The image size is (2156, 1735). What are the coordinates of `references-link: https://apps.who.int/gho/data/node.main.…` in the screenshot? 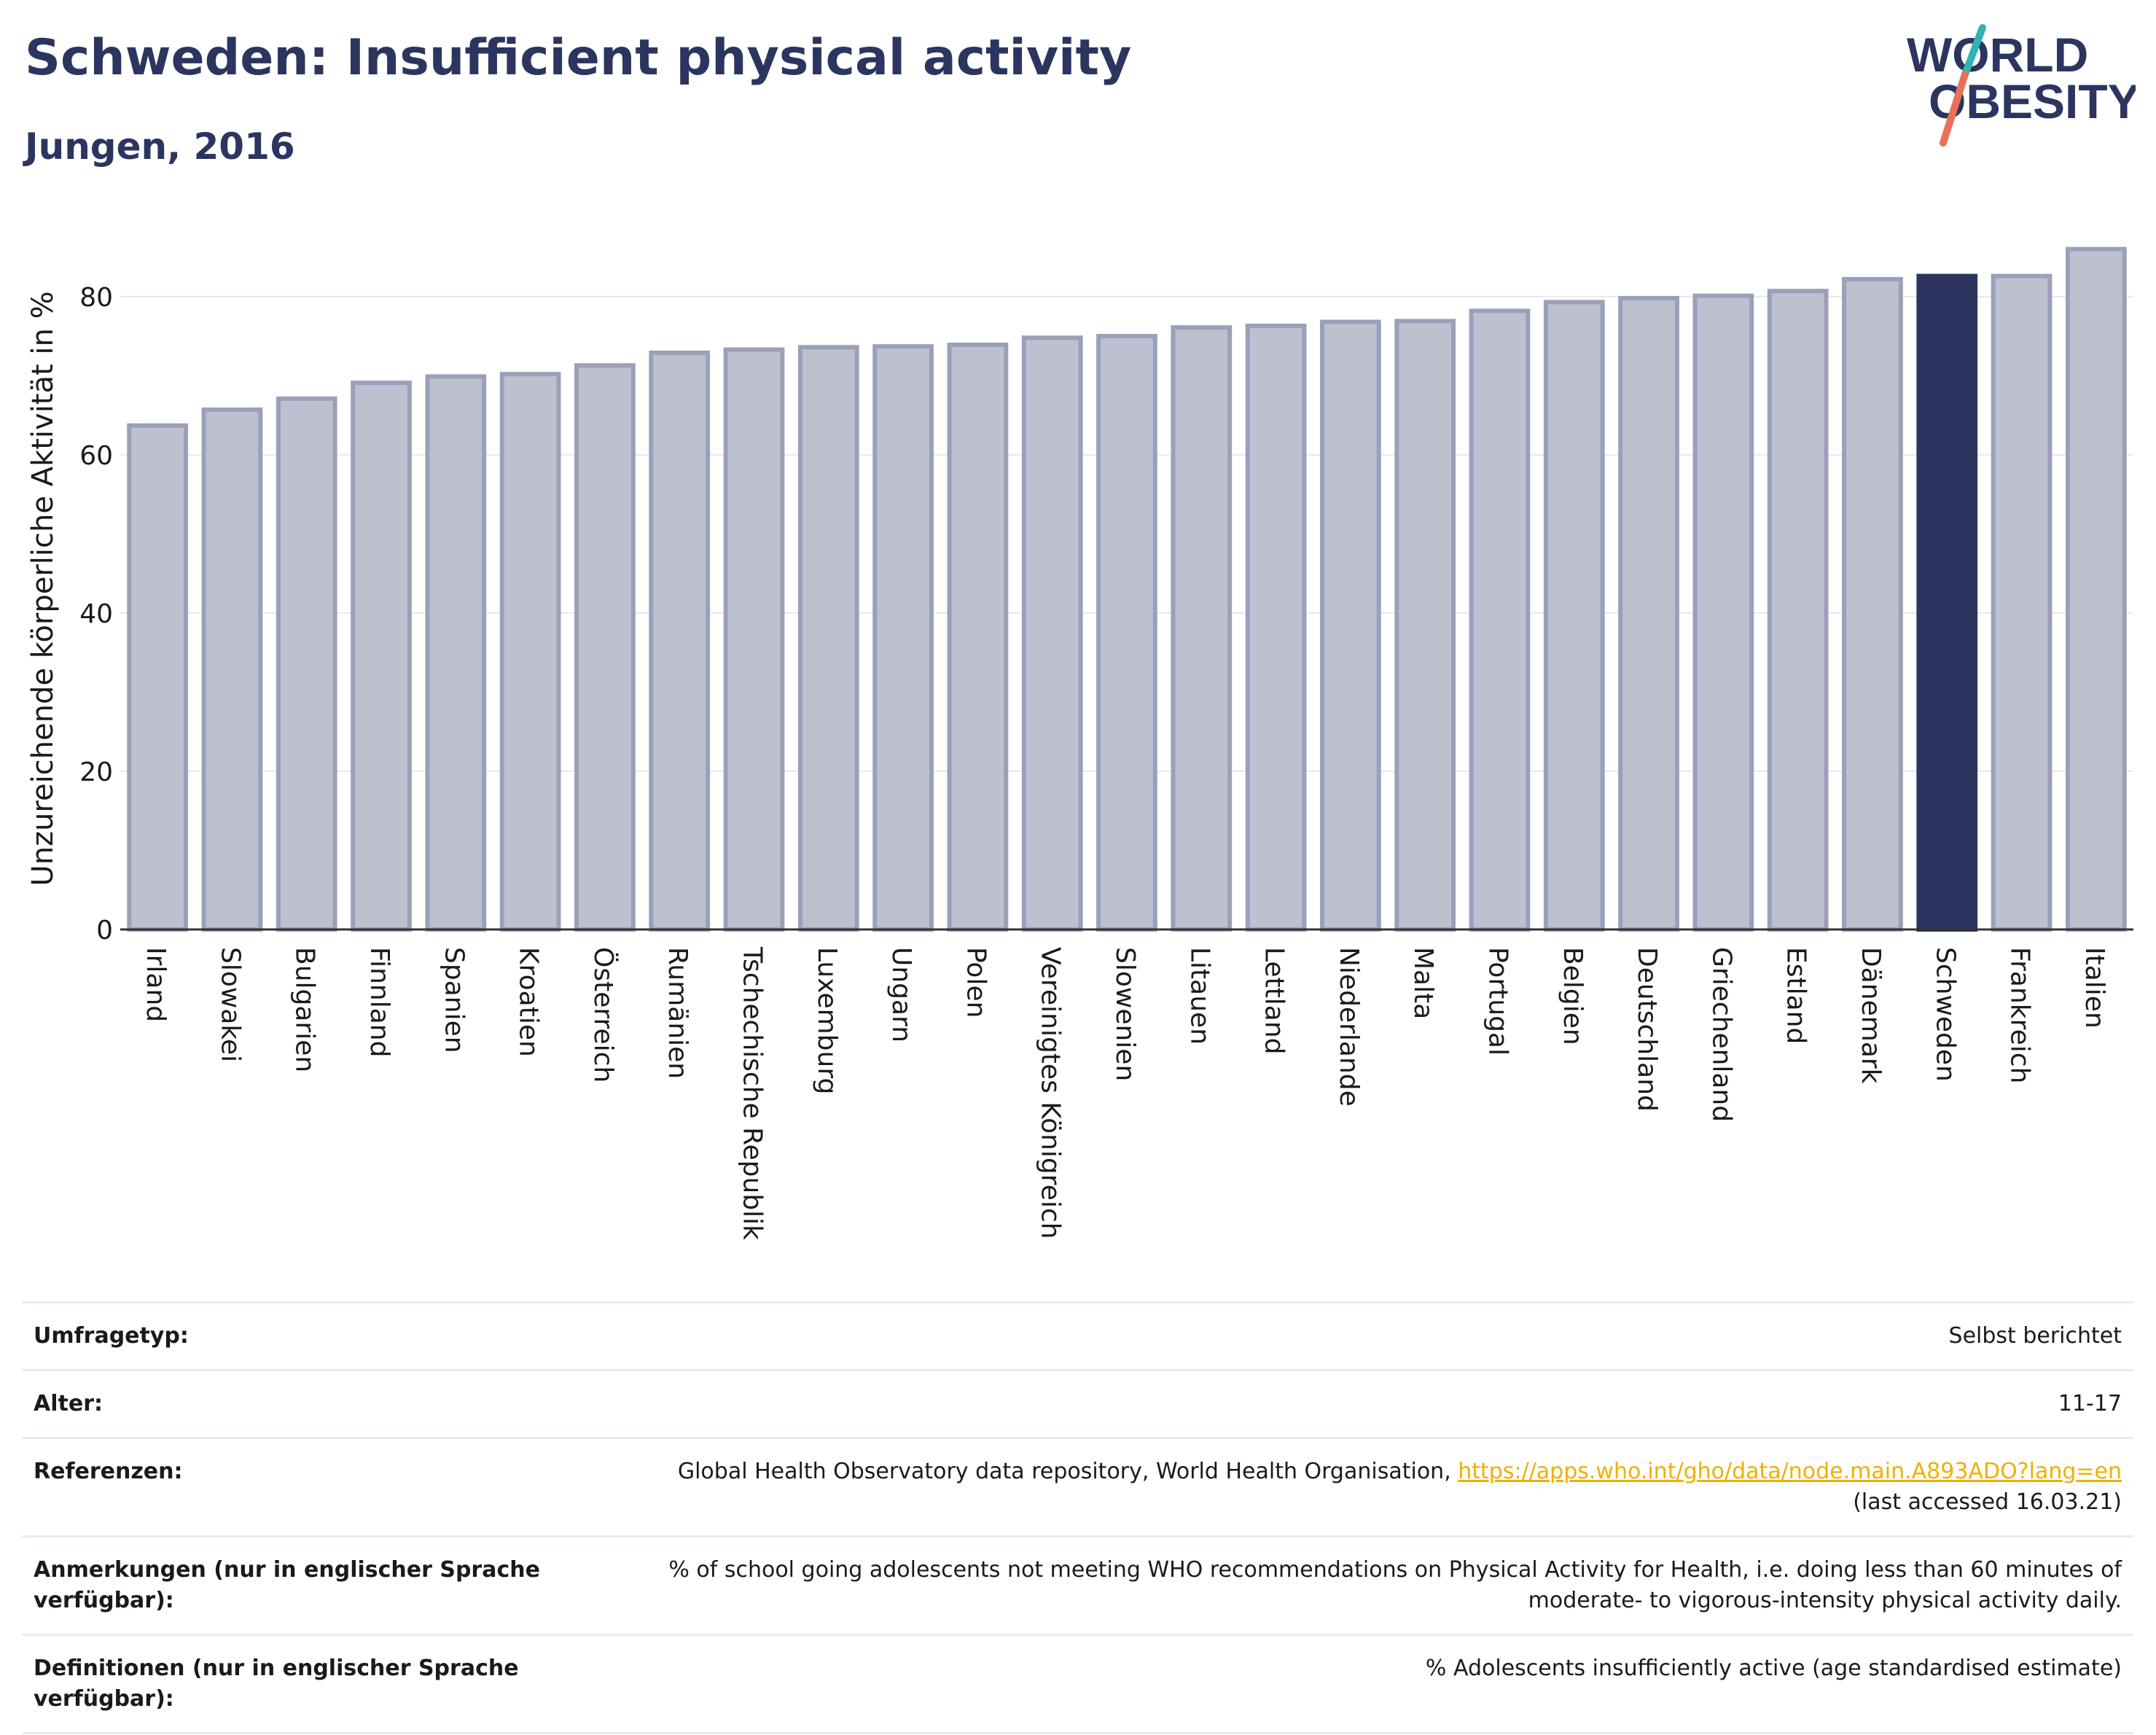 It's located at (1790, 1471).